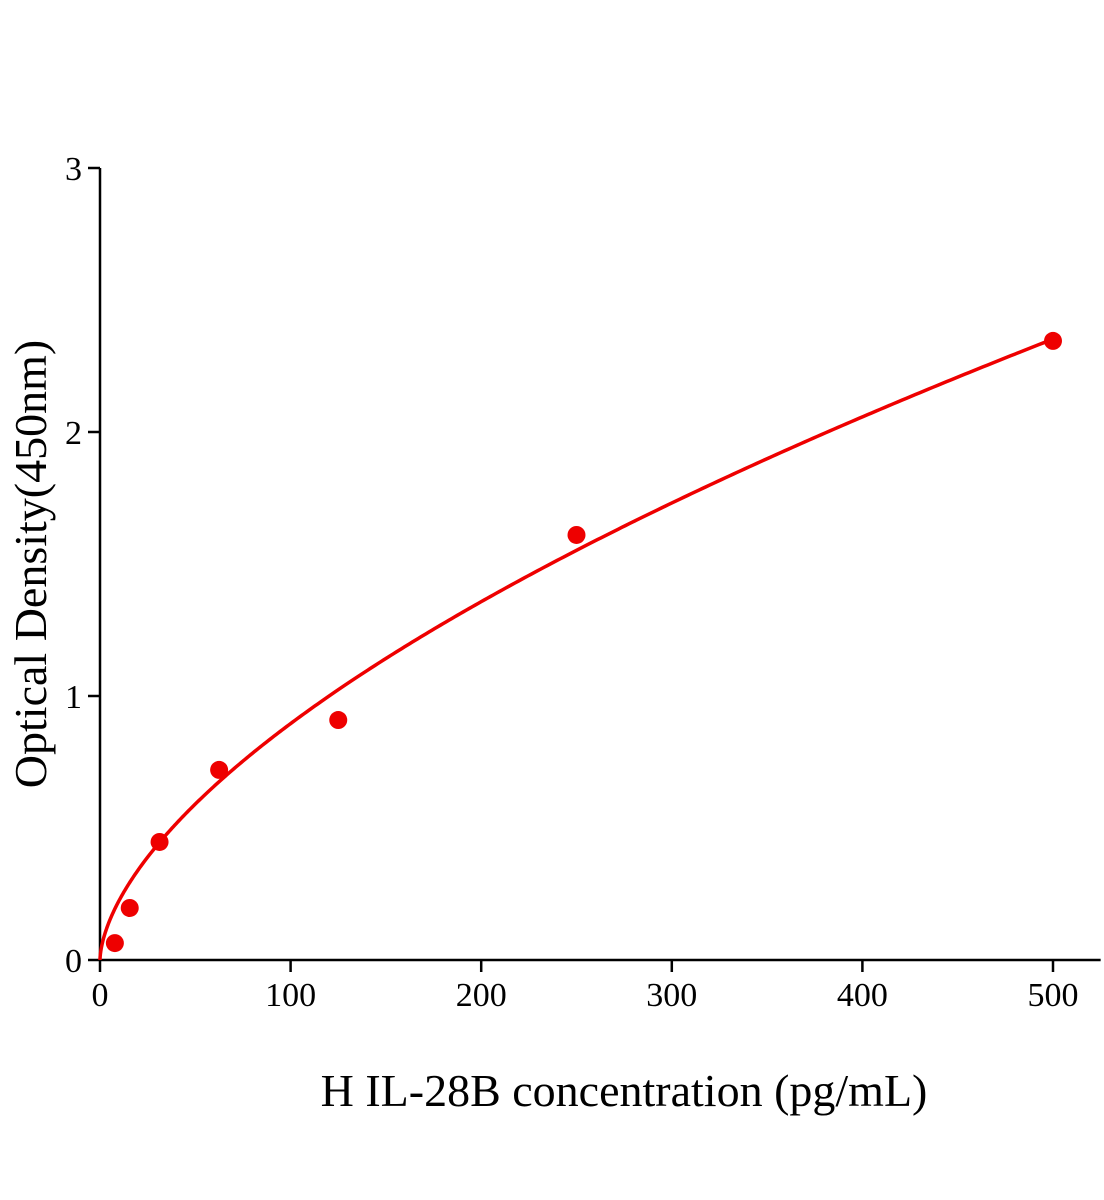 This screenshot has height=1200, width=1104. Describe the element at coordinates (73, 433) in the screenshot. I see `y-tick-label: 2` at that location.